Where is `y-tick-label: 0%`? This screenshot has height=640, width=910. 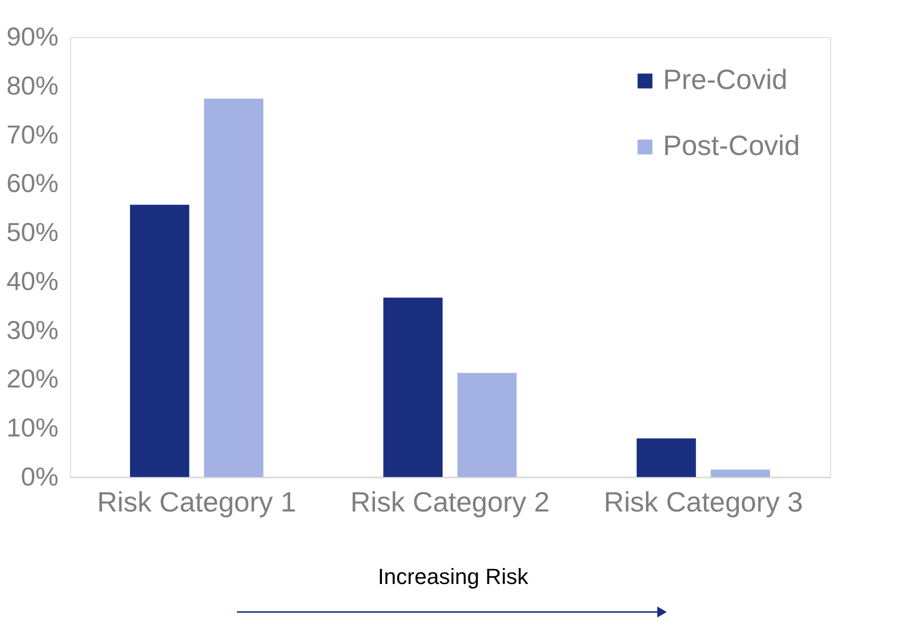
y-tick-label: 0% is located at coordinates (39, 477).